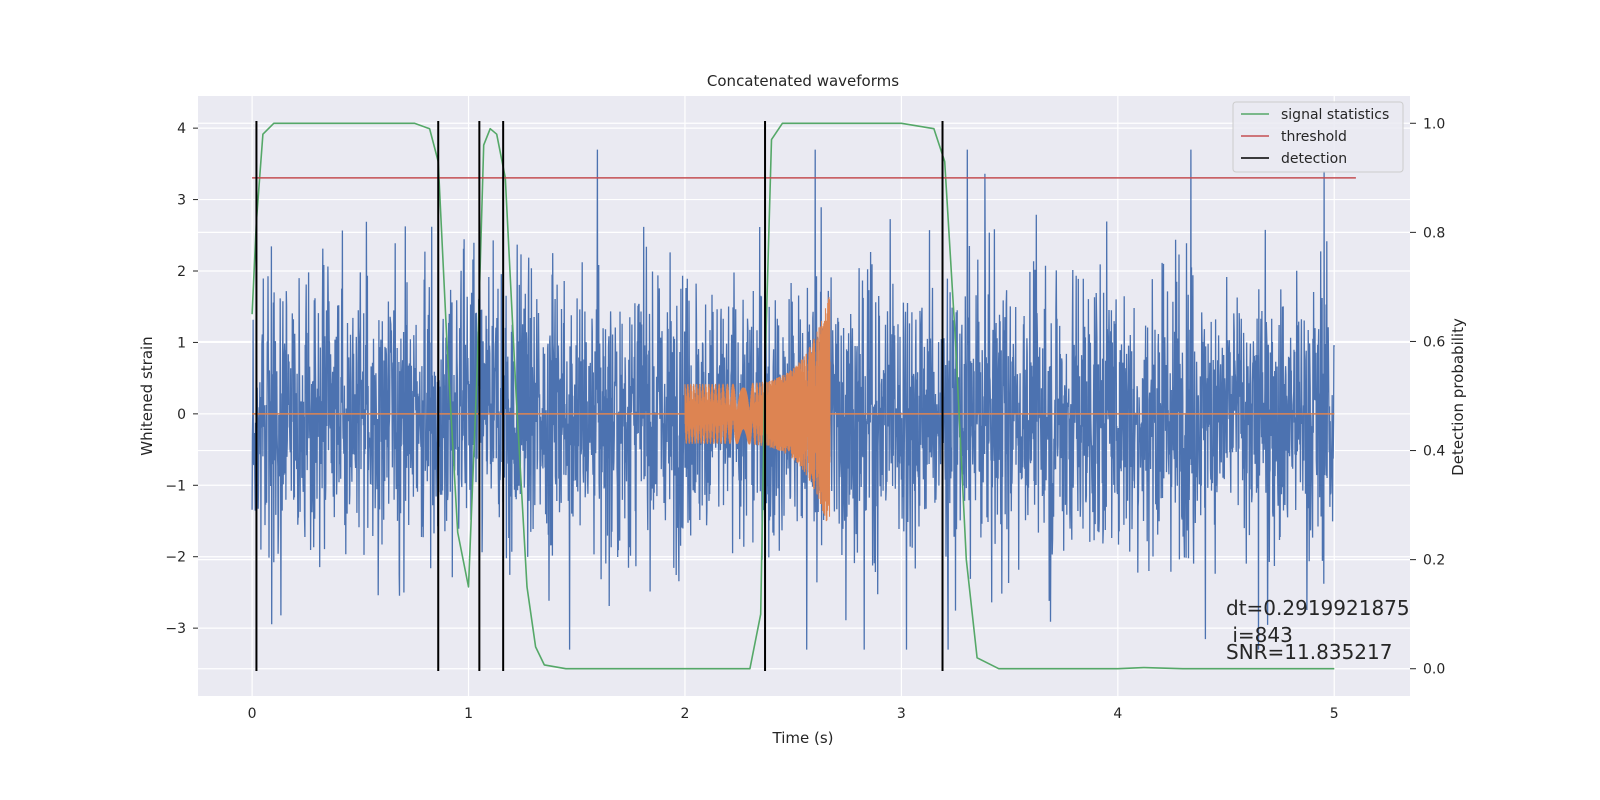 The image size is (1600, 800). What do you see at coordinates (1434, 233) in the screenshot?
I see `y-right-tick-label: 0.8` at bounding box center [1434, 233].